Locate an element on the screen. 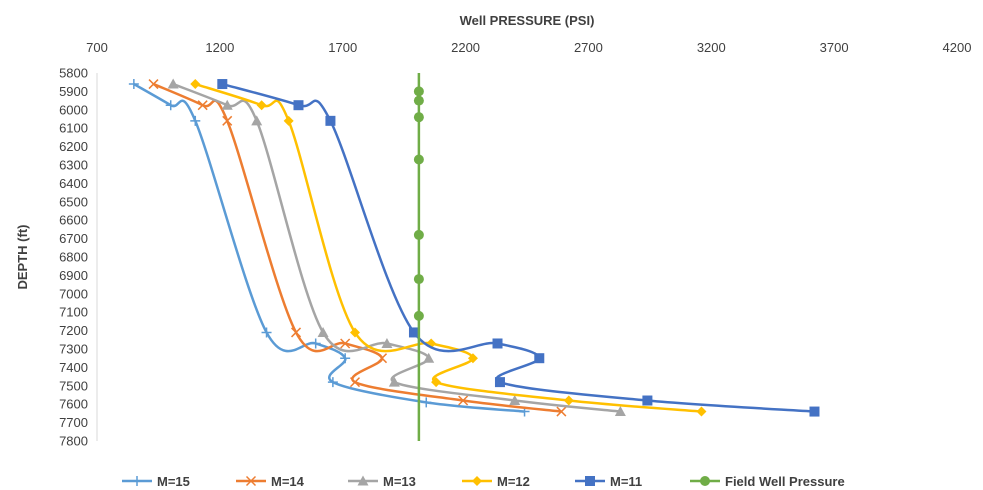 This screenshot has height=490, width=983. y-tick-label: 7000 is located at coordinates (73, 293).